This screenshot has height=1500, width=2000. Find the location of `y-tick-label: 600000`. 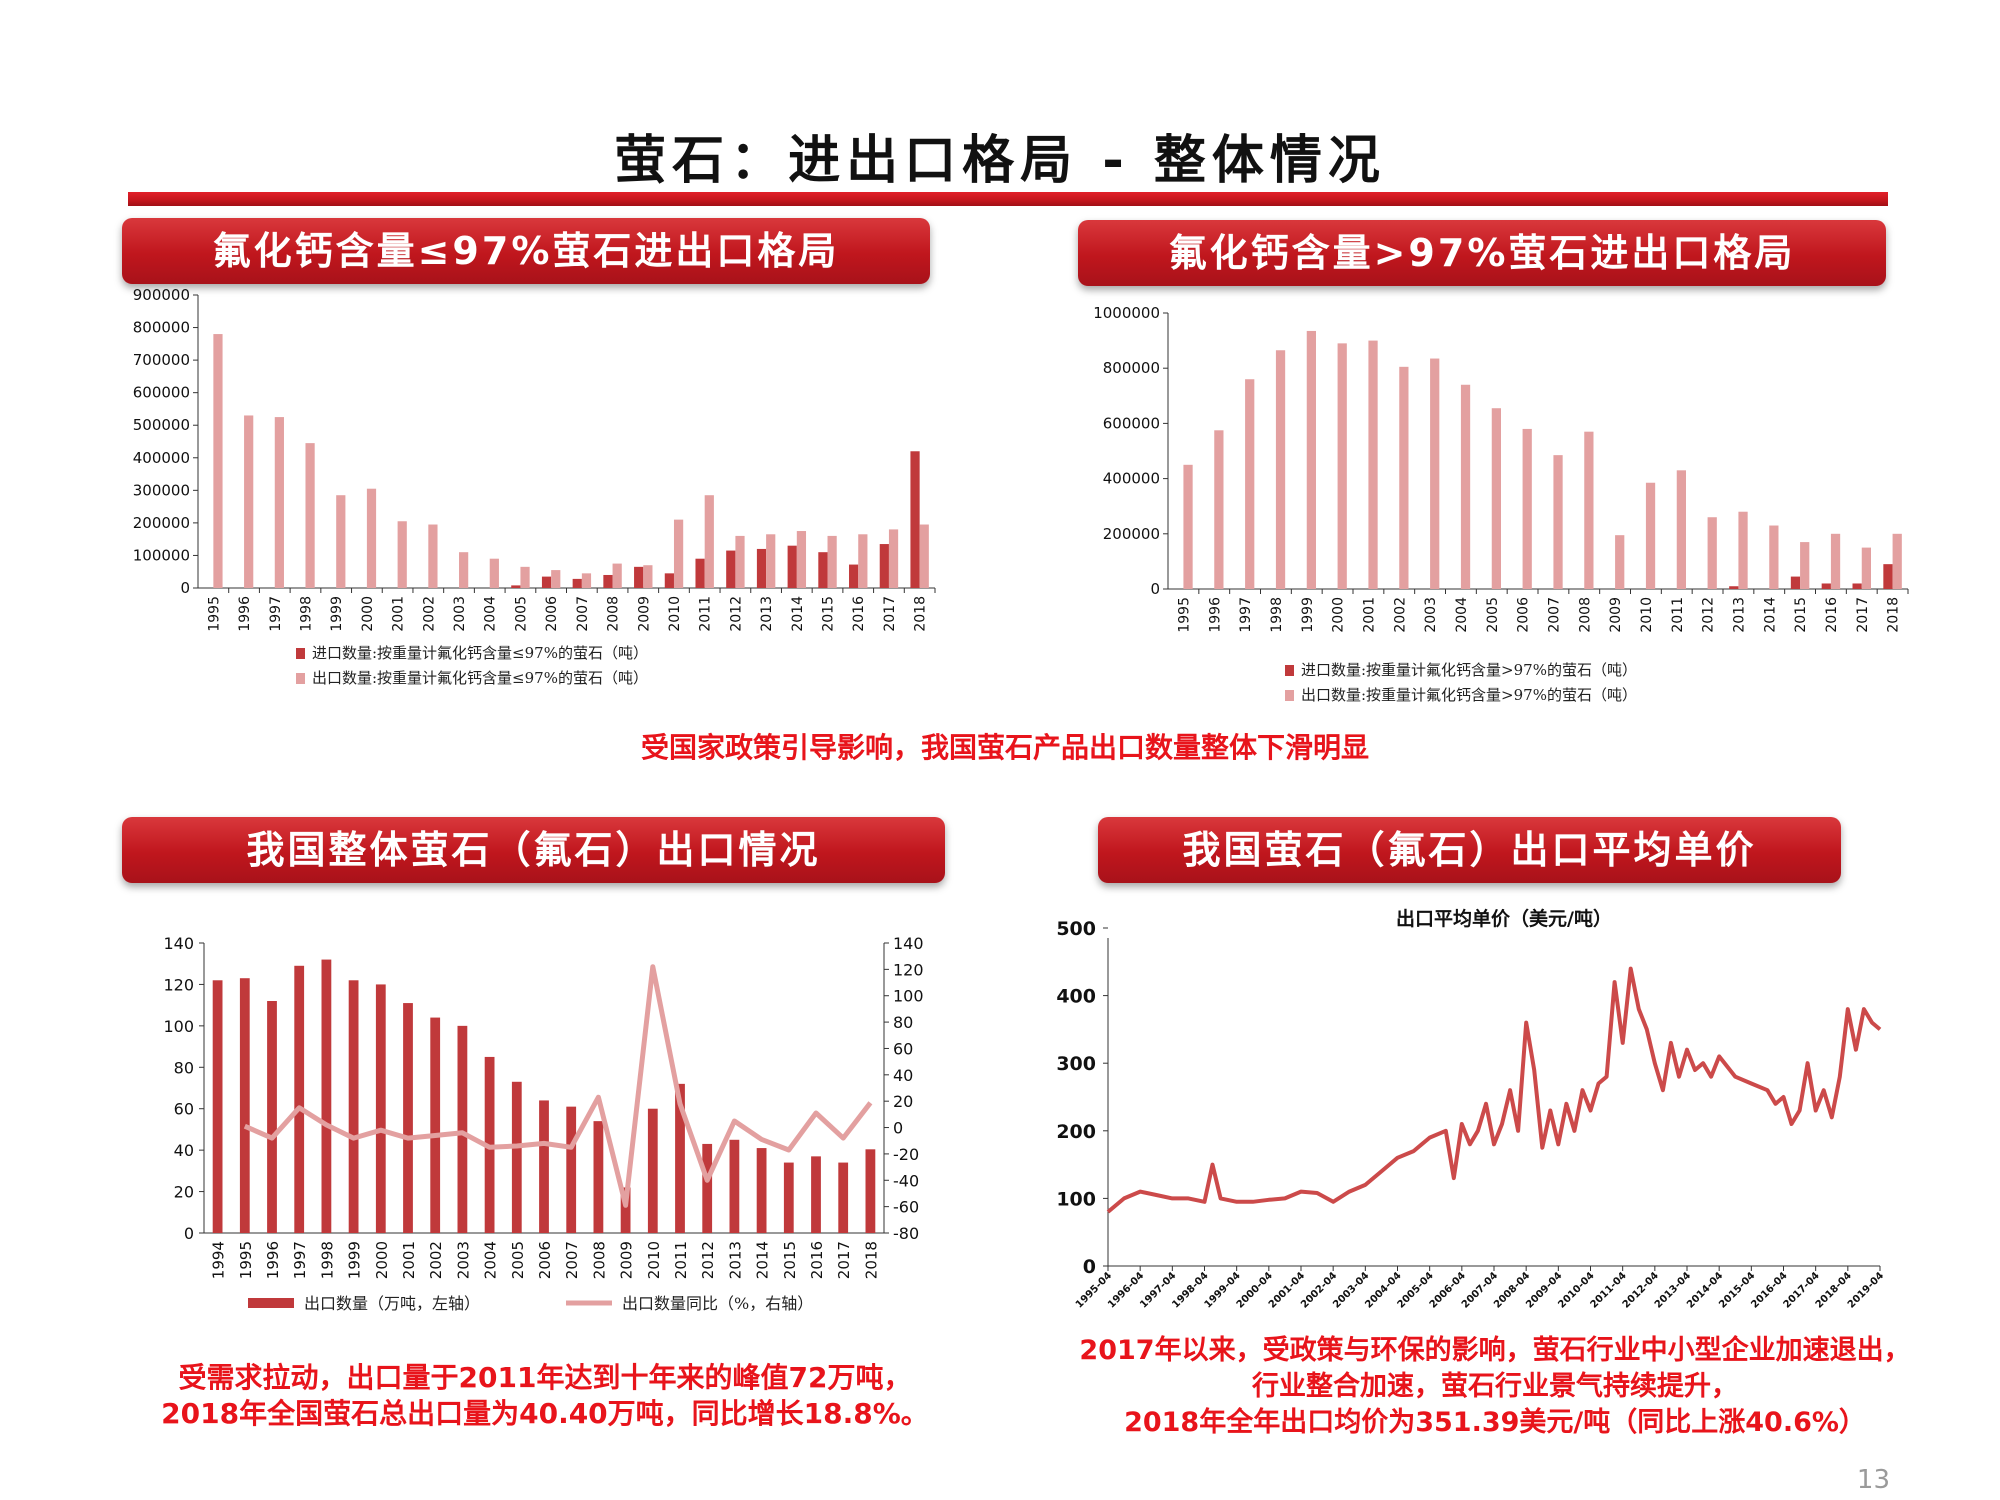

y-tick-label: 600000 is located at coordinates (1131, 423).